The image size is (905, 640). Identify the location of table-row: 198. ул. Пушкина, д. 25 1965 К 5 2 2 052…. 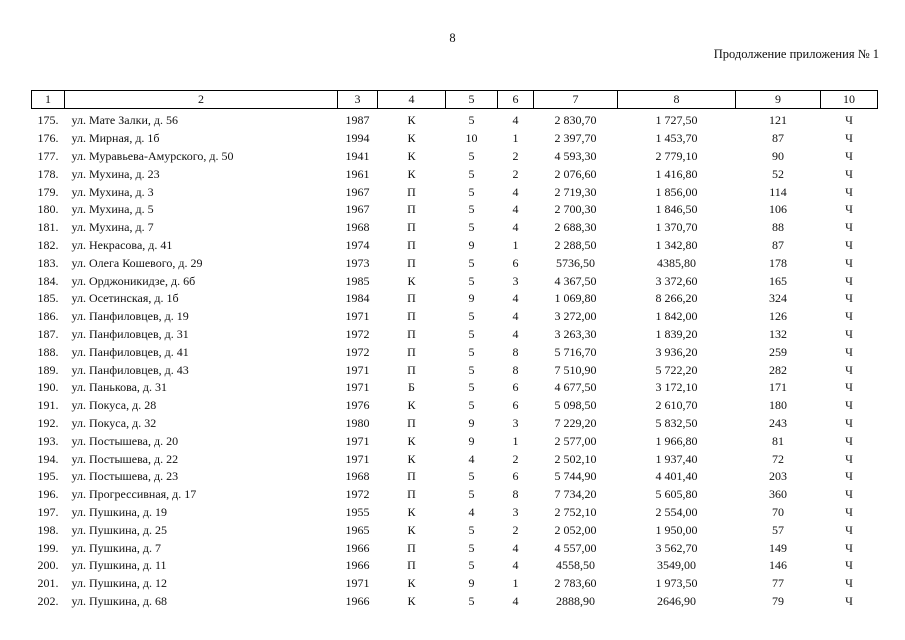
(455, 530).